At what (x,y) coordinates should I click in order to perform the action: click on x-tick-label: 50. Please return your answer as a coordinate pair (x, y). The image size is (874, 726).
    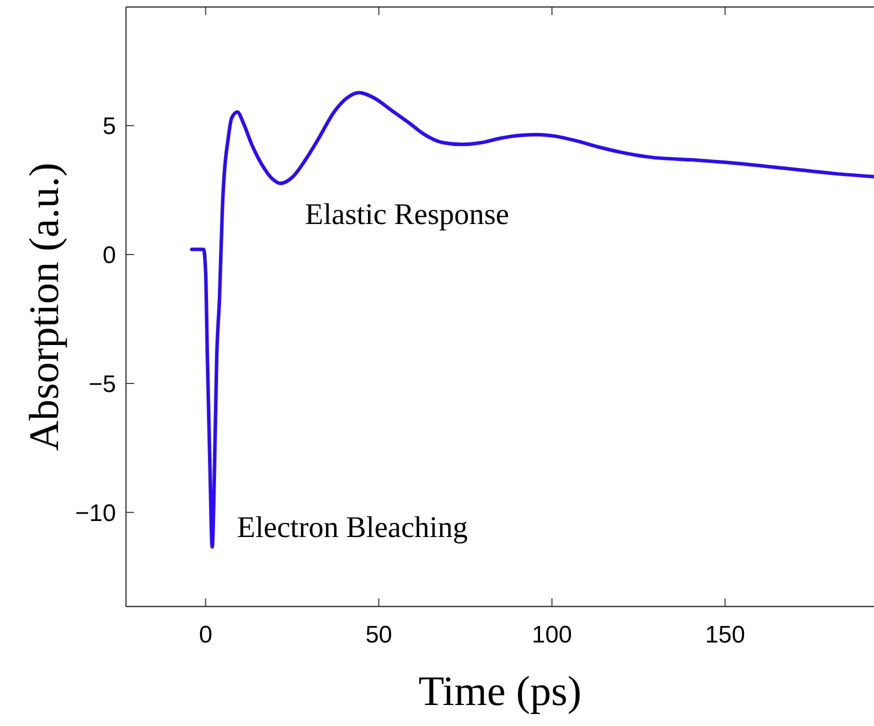
    Looking at the image, I should click on (378, 635).